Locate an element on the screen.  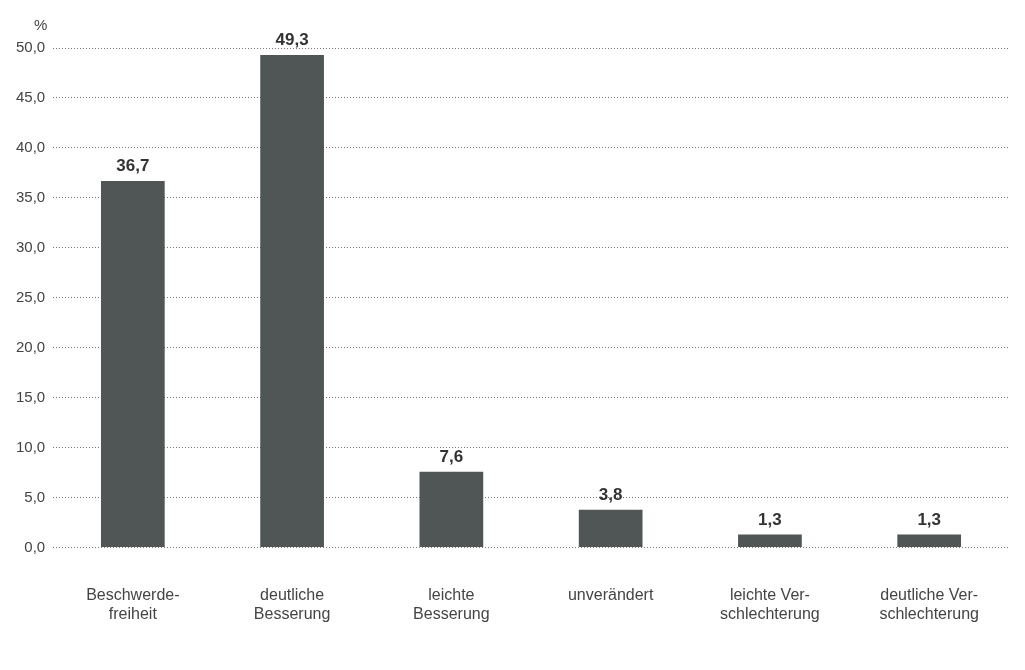
data-label: 7,6 is located at coordinates (451, 456).